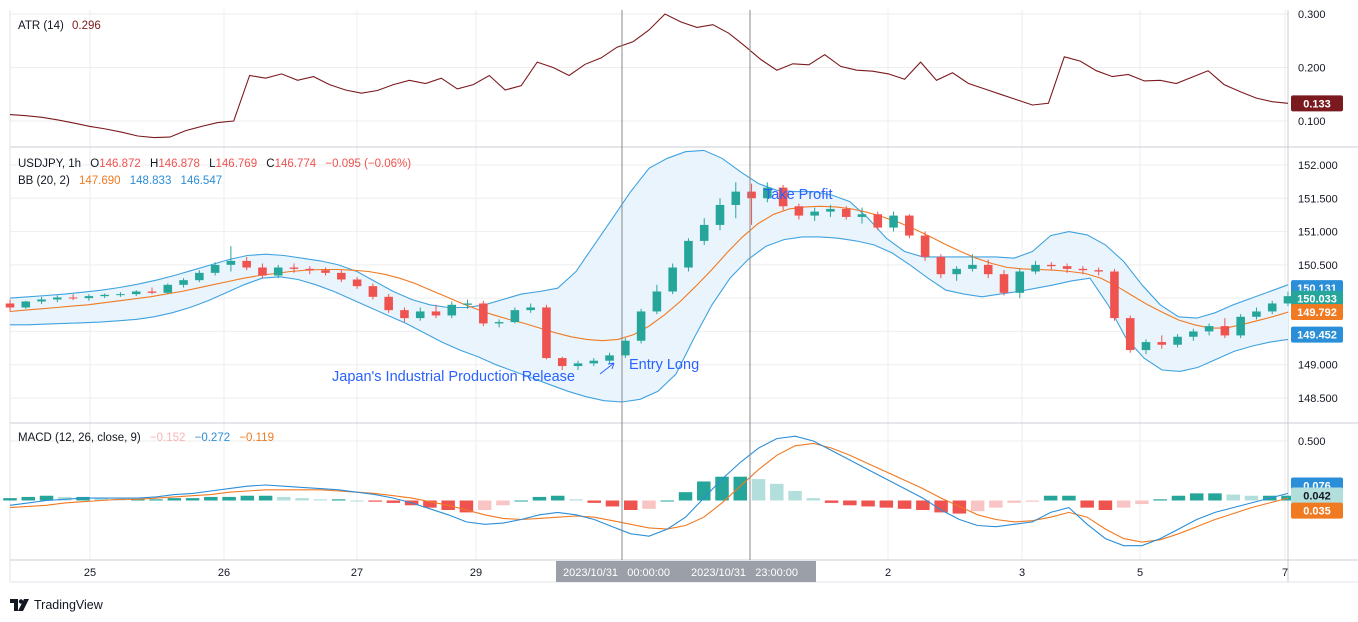 The image size is (1358, 622). I want to click on open-value: 146.872, so click(120, 164).